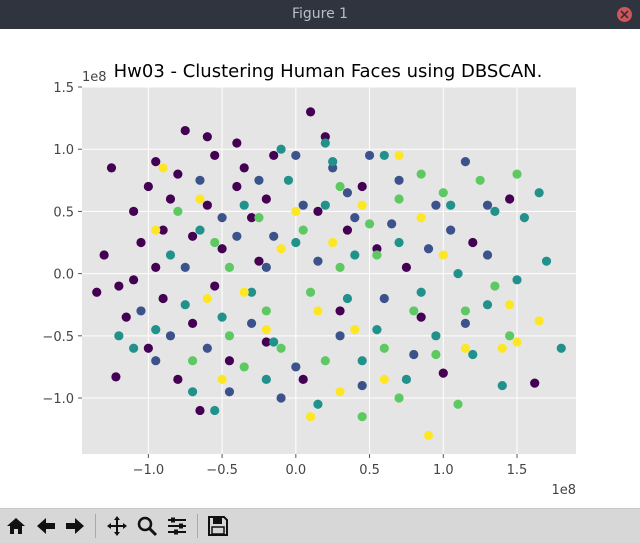 The width and height of the screenshot is (640, 543). I want to click on sliders-icon, so click(177, 526).